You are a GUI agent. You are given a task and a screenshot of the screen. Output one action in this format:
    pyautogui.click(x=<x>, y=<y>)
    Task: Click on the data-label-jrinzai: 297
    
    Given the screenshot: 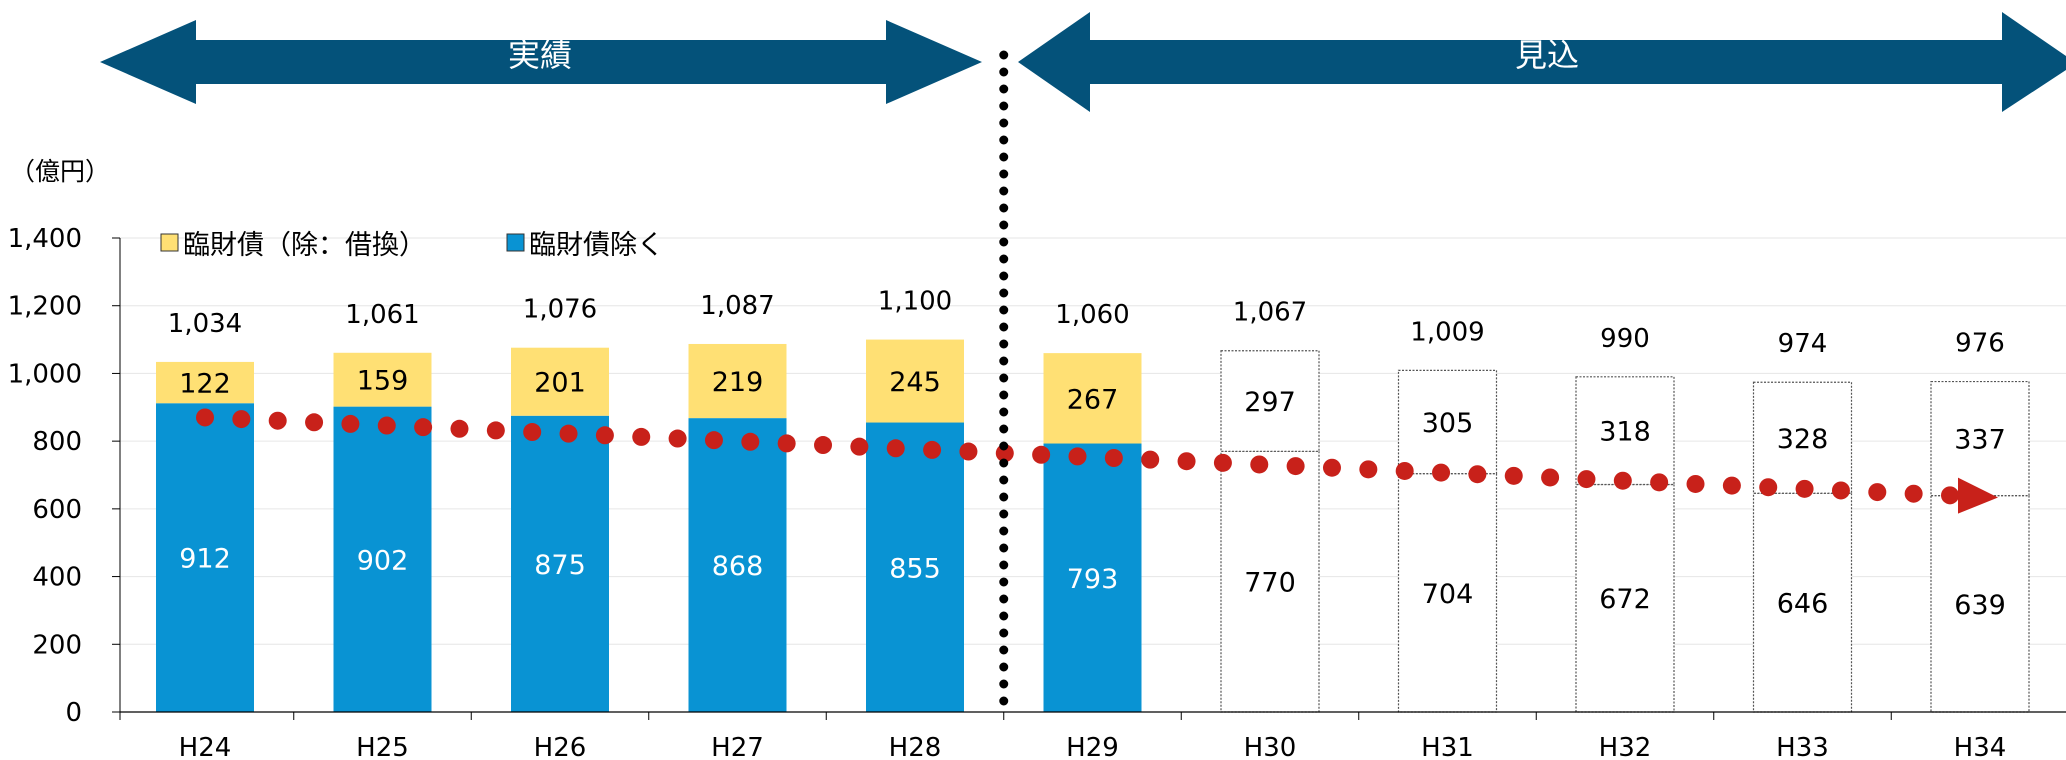 What is the action you would take?
    pyautogui.click(x=1270, y=402)
    